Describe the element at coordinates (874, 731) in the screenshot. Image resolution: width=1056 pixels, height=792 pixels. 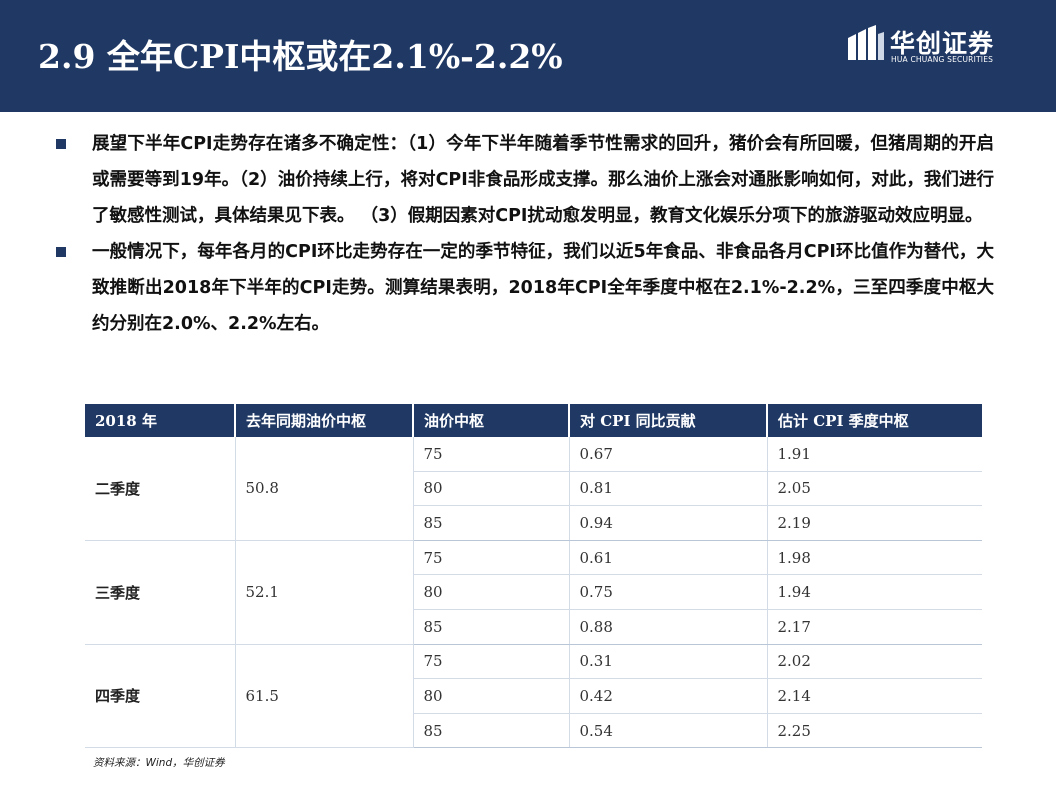
I see `estimate-cell: 2.25` at that location.